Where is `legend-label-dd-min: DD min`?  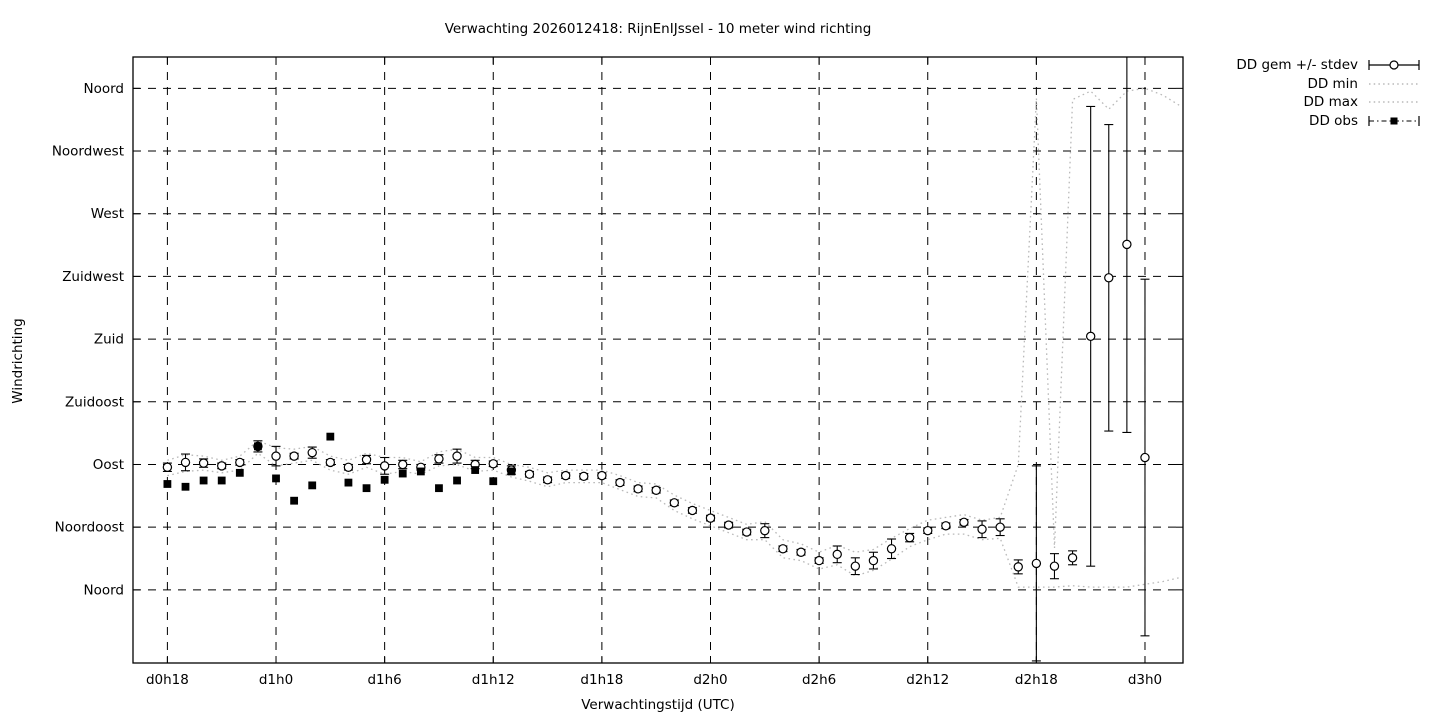 legend-label-dd-min: DD min is located at coordinates (1332, 83).